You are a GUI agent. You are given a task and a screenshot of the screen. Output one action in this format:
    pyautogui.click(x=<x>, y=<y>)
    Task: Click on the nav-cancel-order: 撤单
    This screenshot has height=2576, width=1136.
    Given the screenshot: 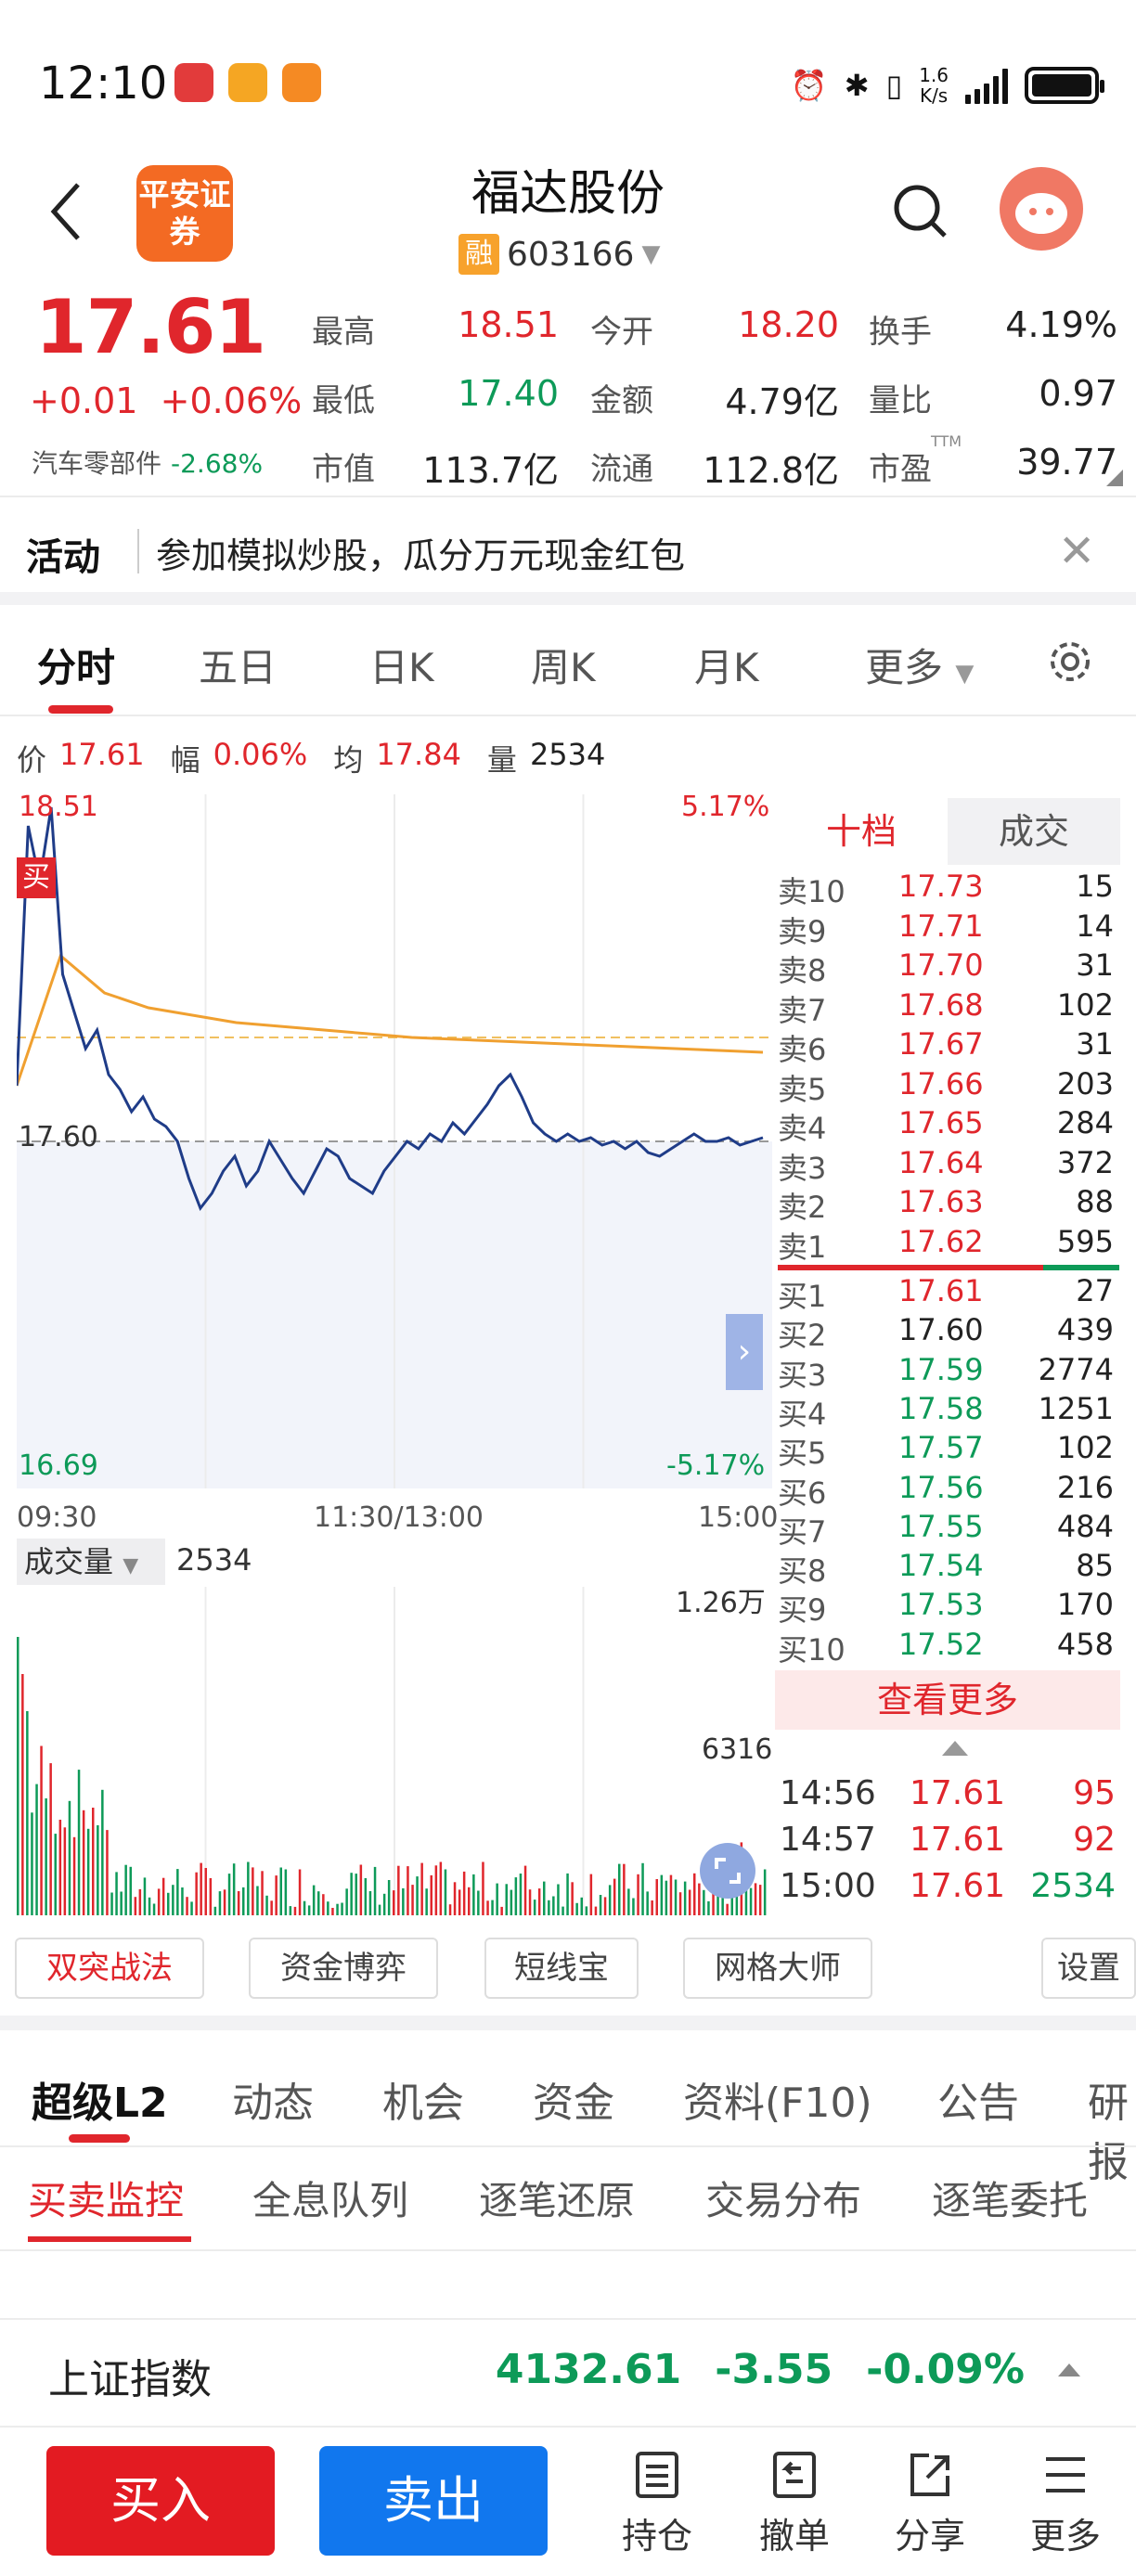 What is the action you would take?
    pyautogui.click(x=794, y=2504)
    